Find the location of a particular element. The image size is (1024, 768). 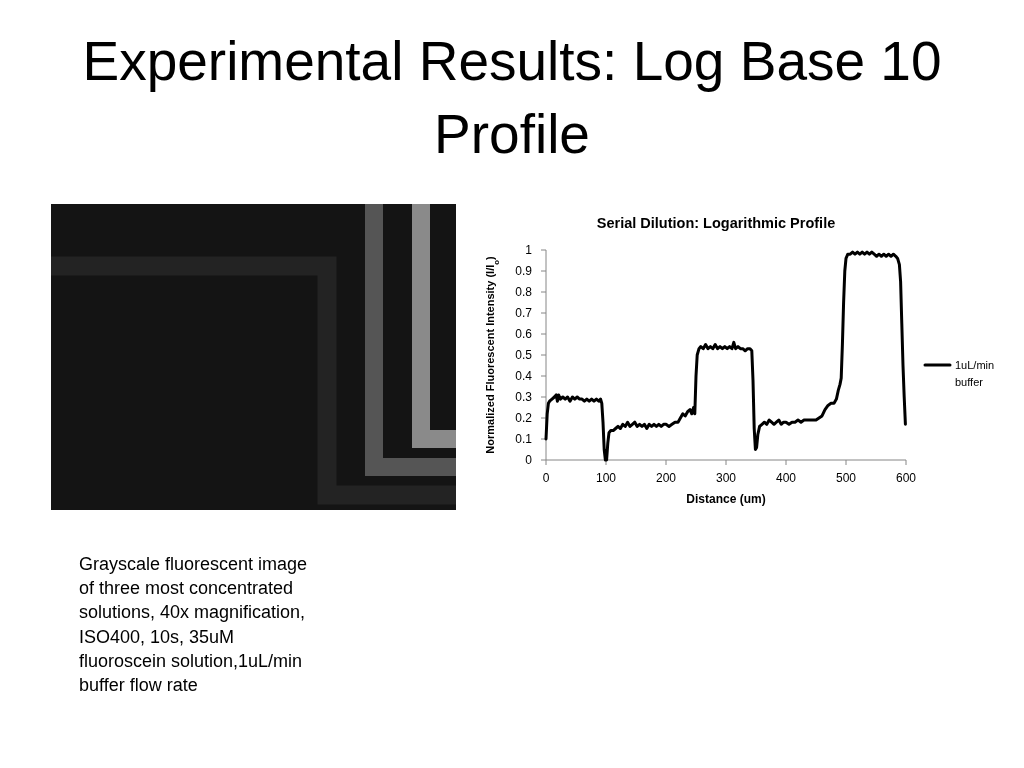

x-tick-label: 100 is located at coordinates (606, 478).